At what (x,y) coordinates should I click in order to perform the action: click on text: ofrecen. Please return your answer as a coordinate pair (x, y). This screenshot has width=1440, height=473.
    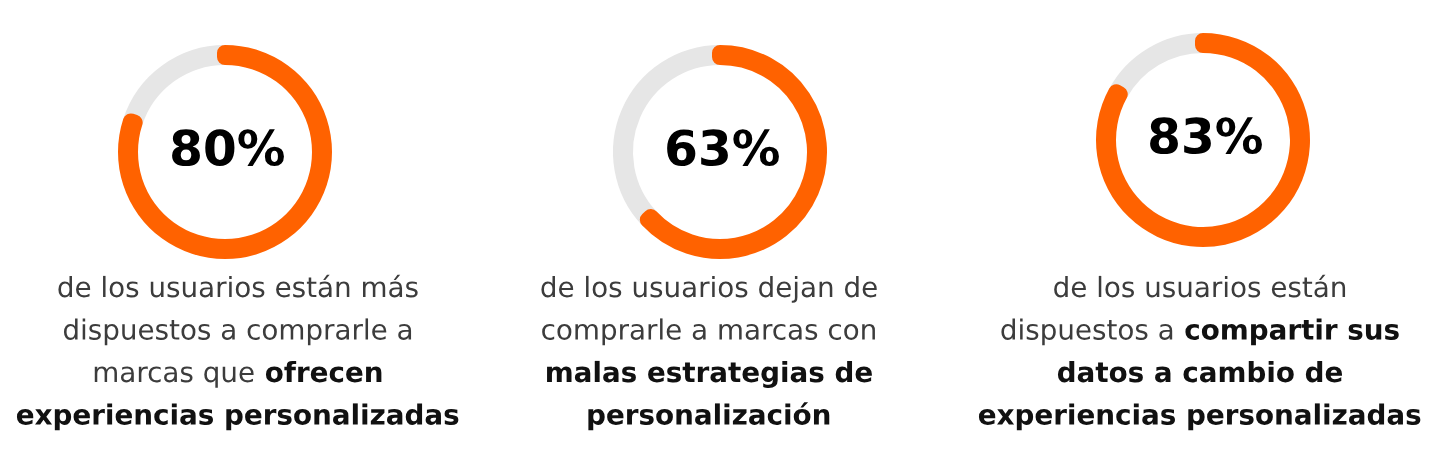
    Looking at the image, I should click on (323, 371).